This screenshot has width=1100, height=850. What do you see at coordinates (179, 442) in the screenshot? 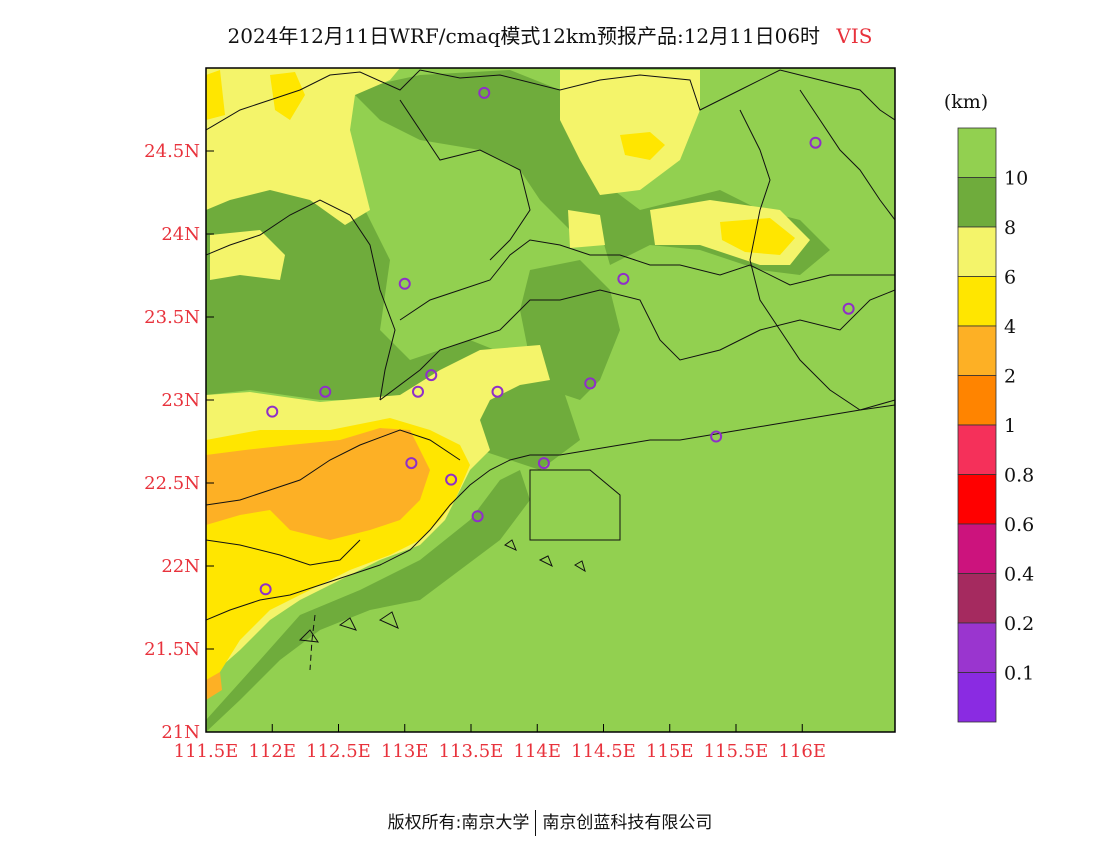
I see `y-axis: 21N 21.5N 22N 22.5N 23N 23.5N 24N 24.5N` at bounding box center [179, 442].